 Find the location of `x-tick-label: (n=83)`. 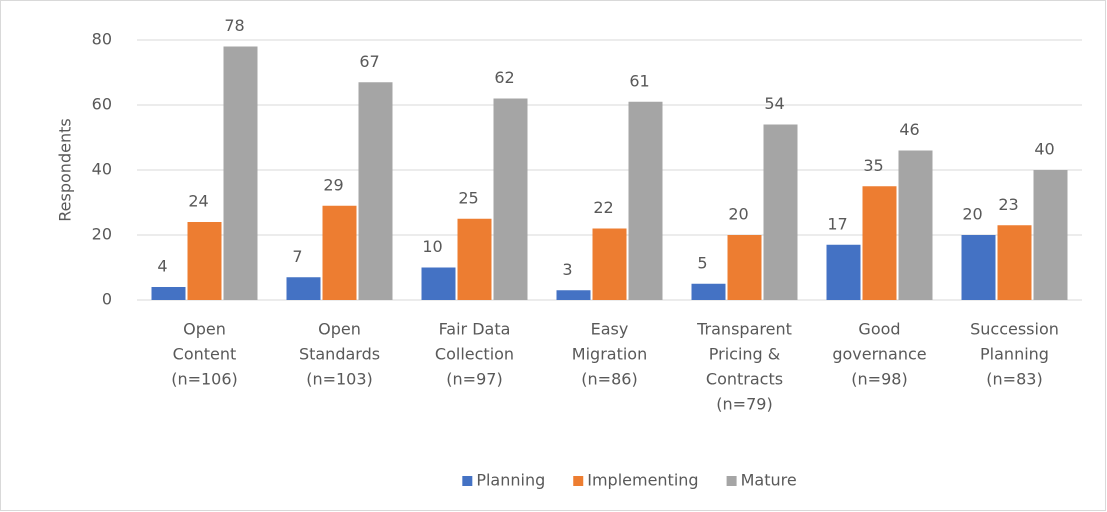

x-tick-label: (n=83) is located at coordinates (1014, 379).